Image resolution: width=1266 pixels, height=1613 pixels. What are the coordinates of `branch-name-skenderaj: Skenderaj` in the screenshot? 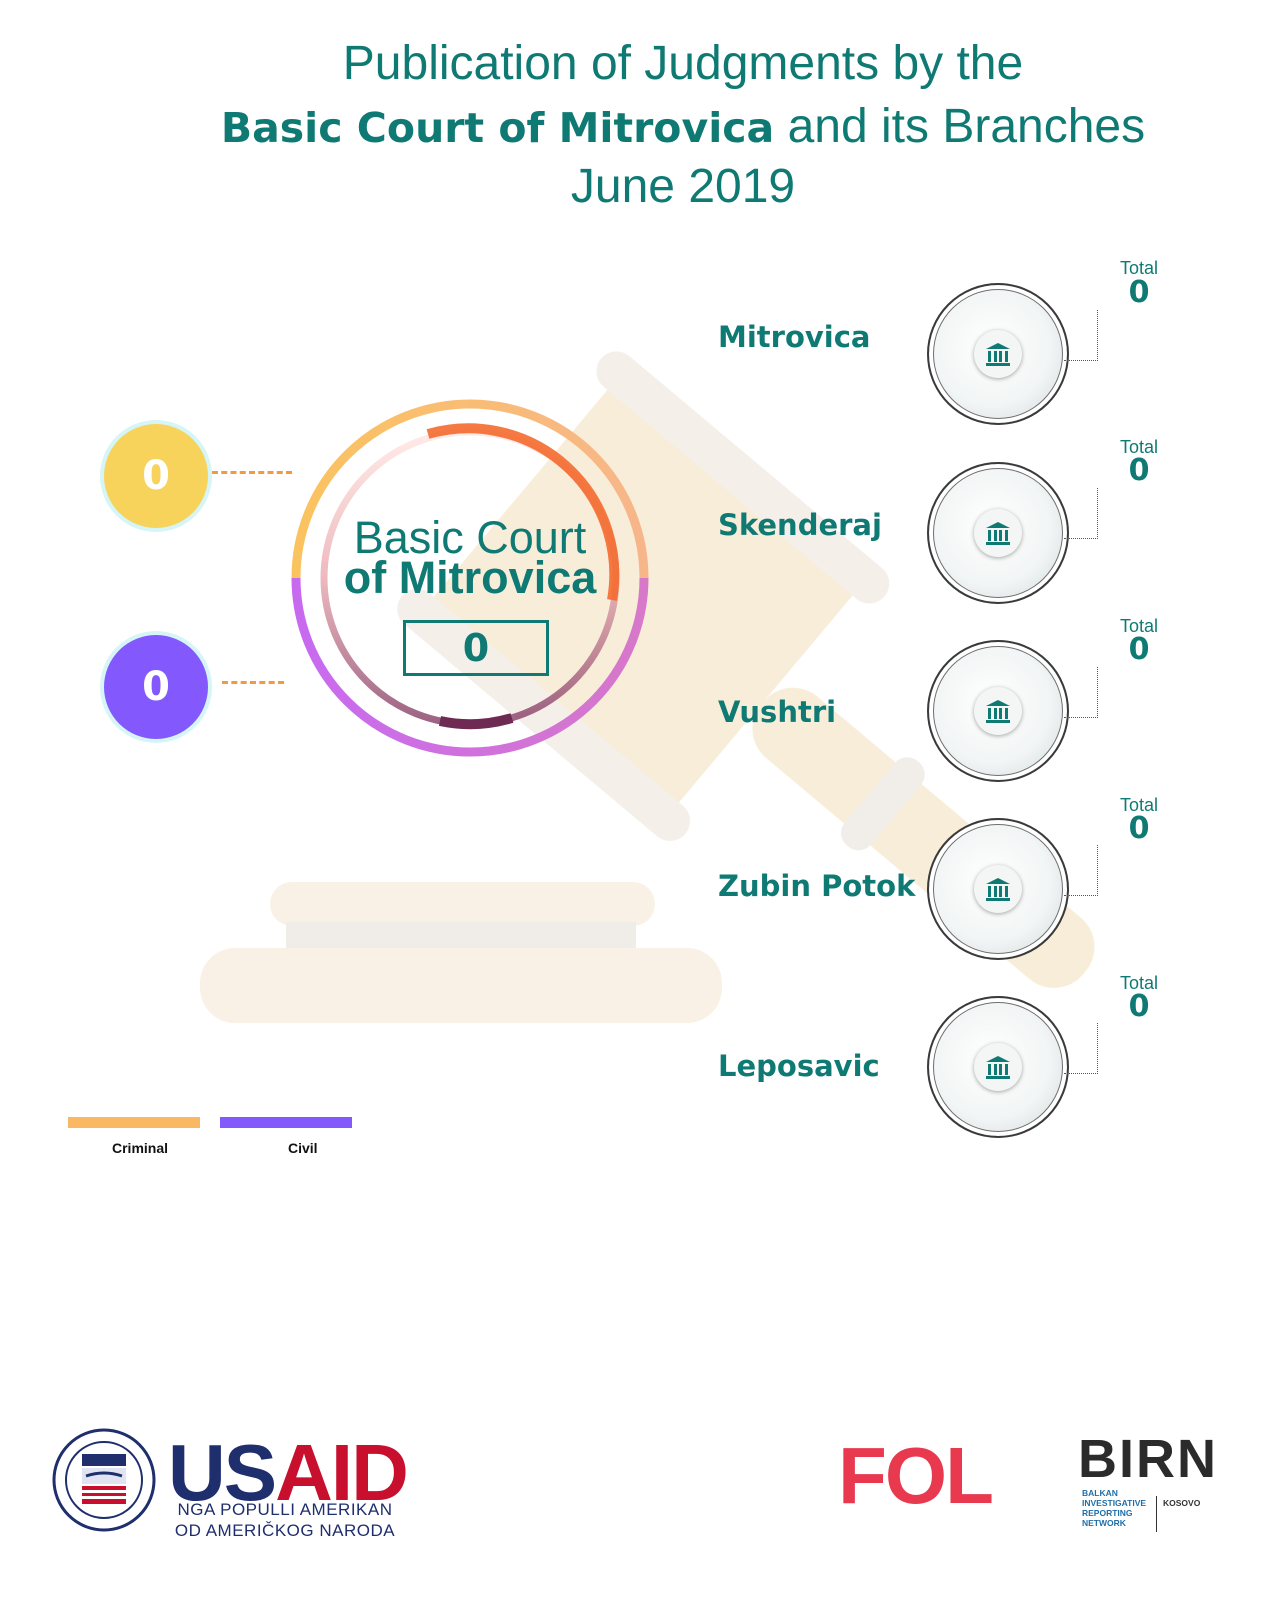 It's located at (800, 525).